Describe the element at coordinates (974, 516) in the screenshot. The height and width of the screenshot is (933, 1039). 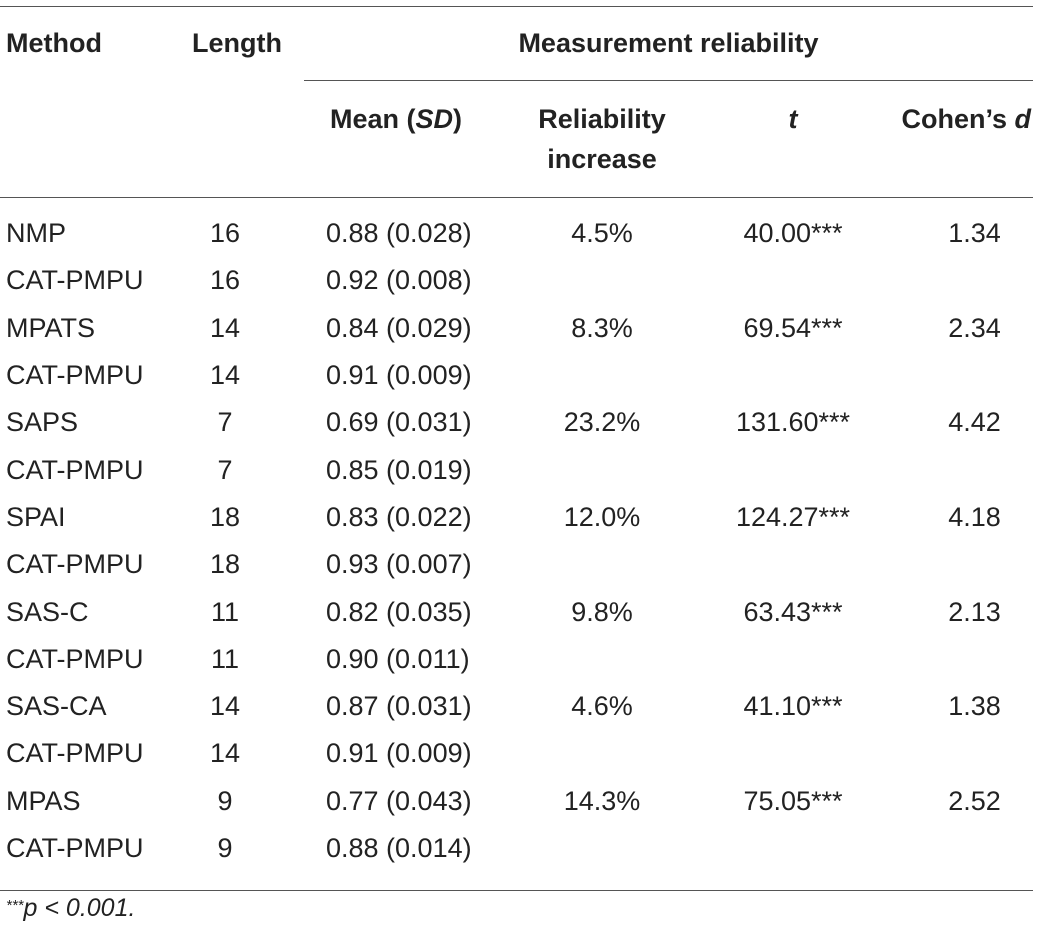
I see `cell-cohens-d: 4.18` at that location.